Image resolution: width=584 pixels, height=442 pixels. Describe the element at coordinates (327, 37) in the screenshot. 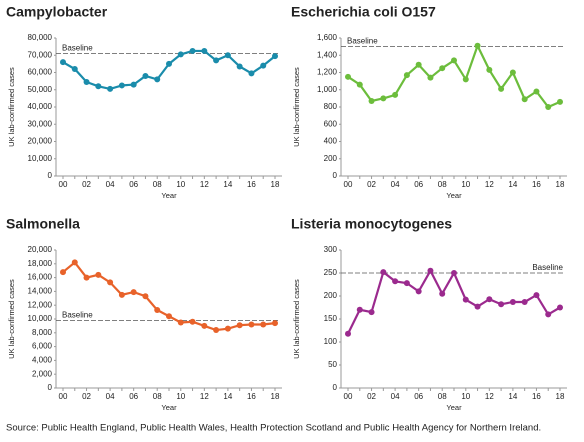

I see `y-tick-label: 1,600` at that location.